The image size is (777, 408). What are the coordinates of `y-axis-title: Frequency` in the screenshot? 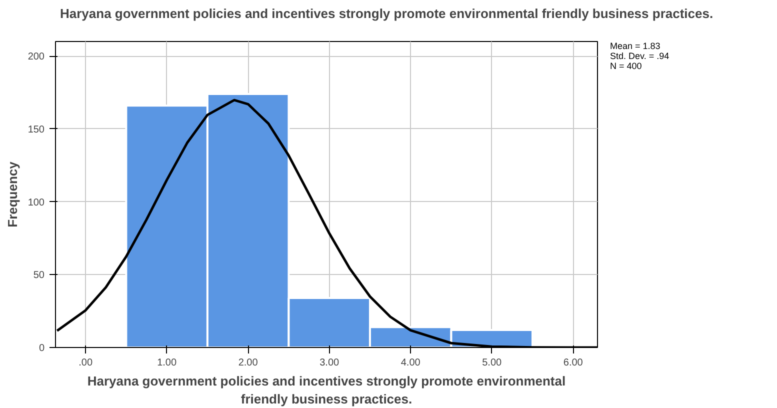 It's located at (12, 193).